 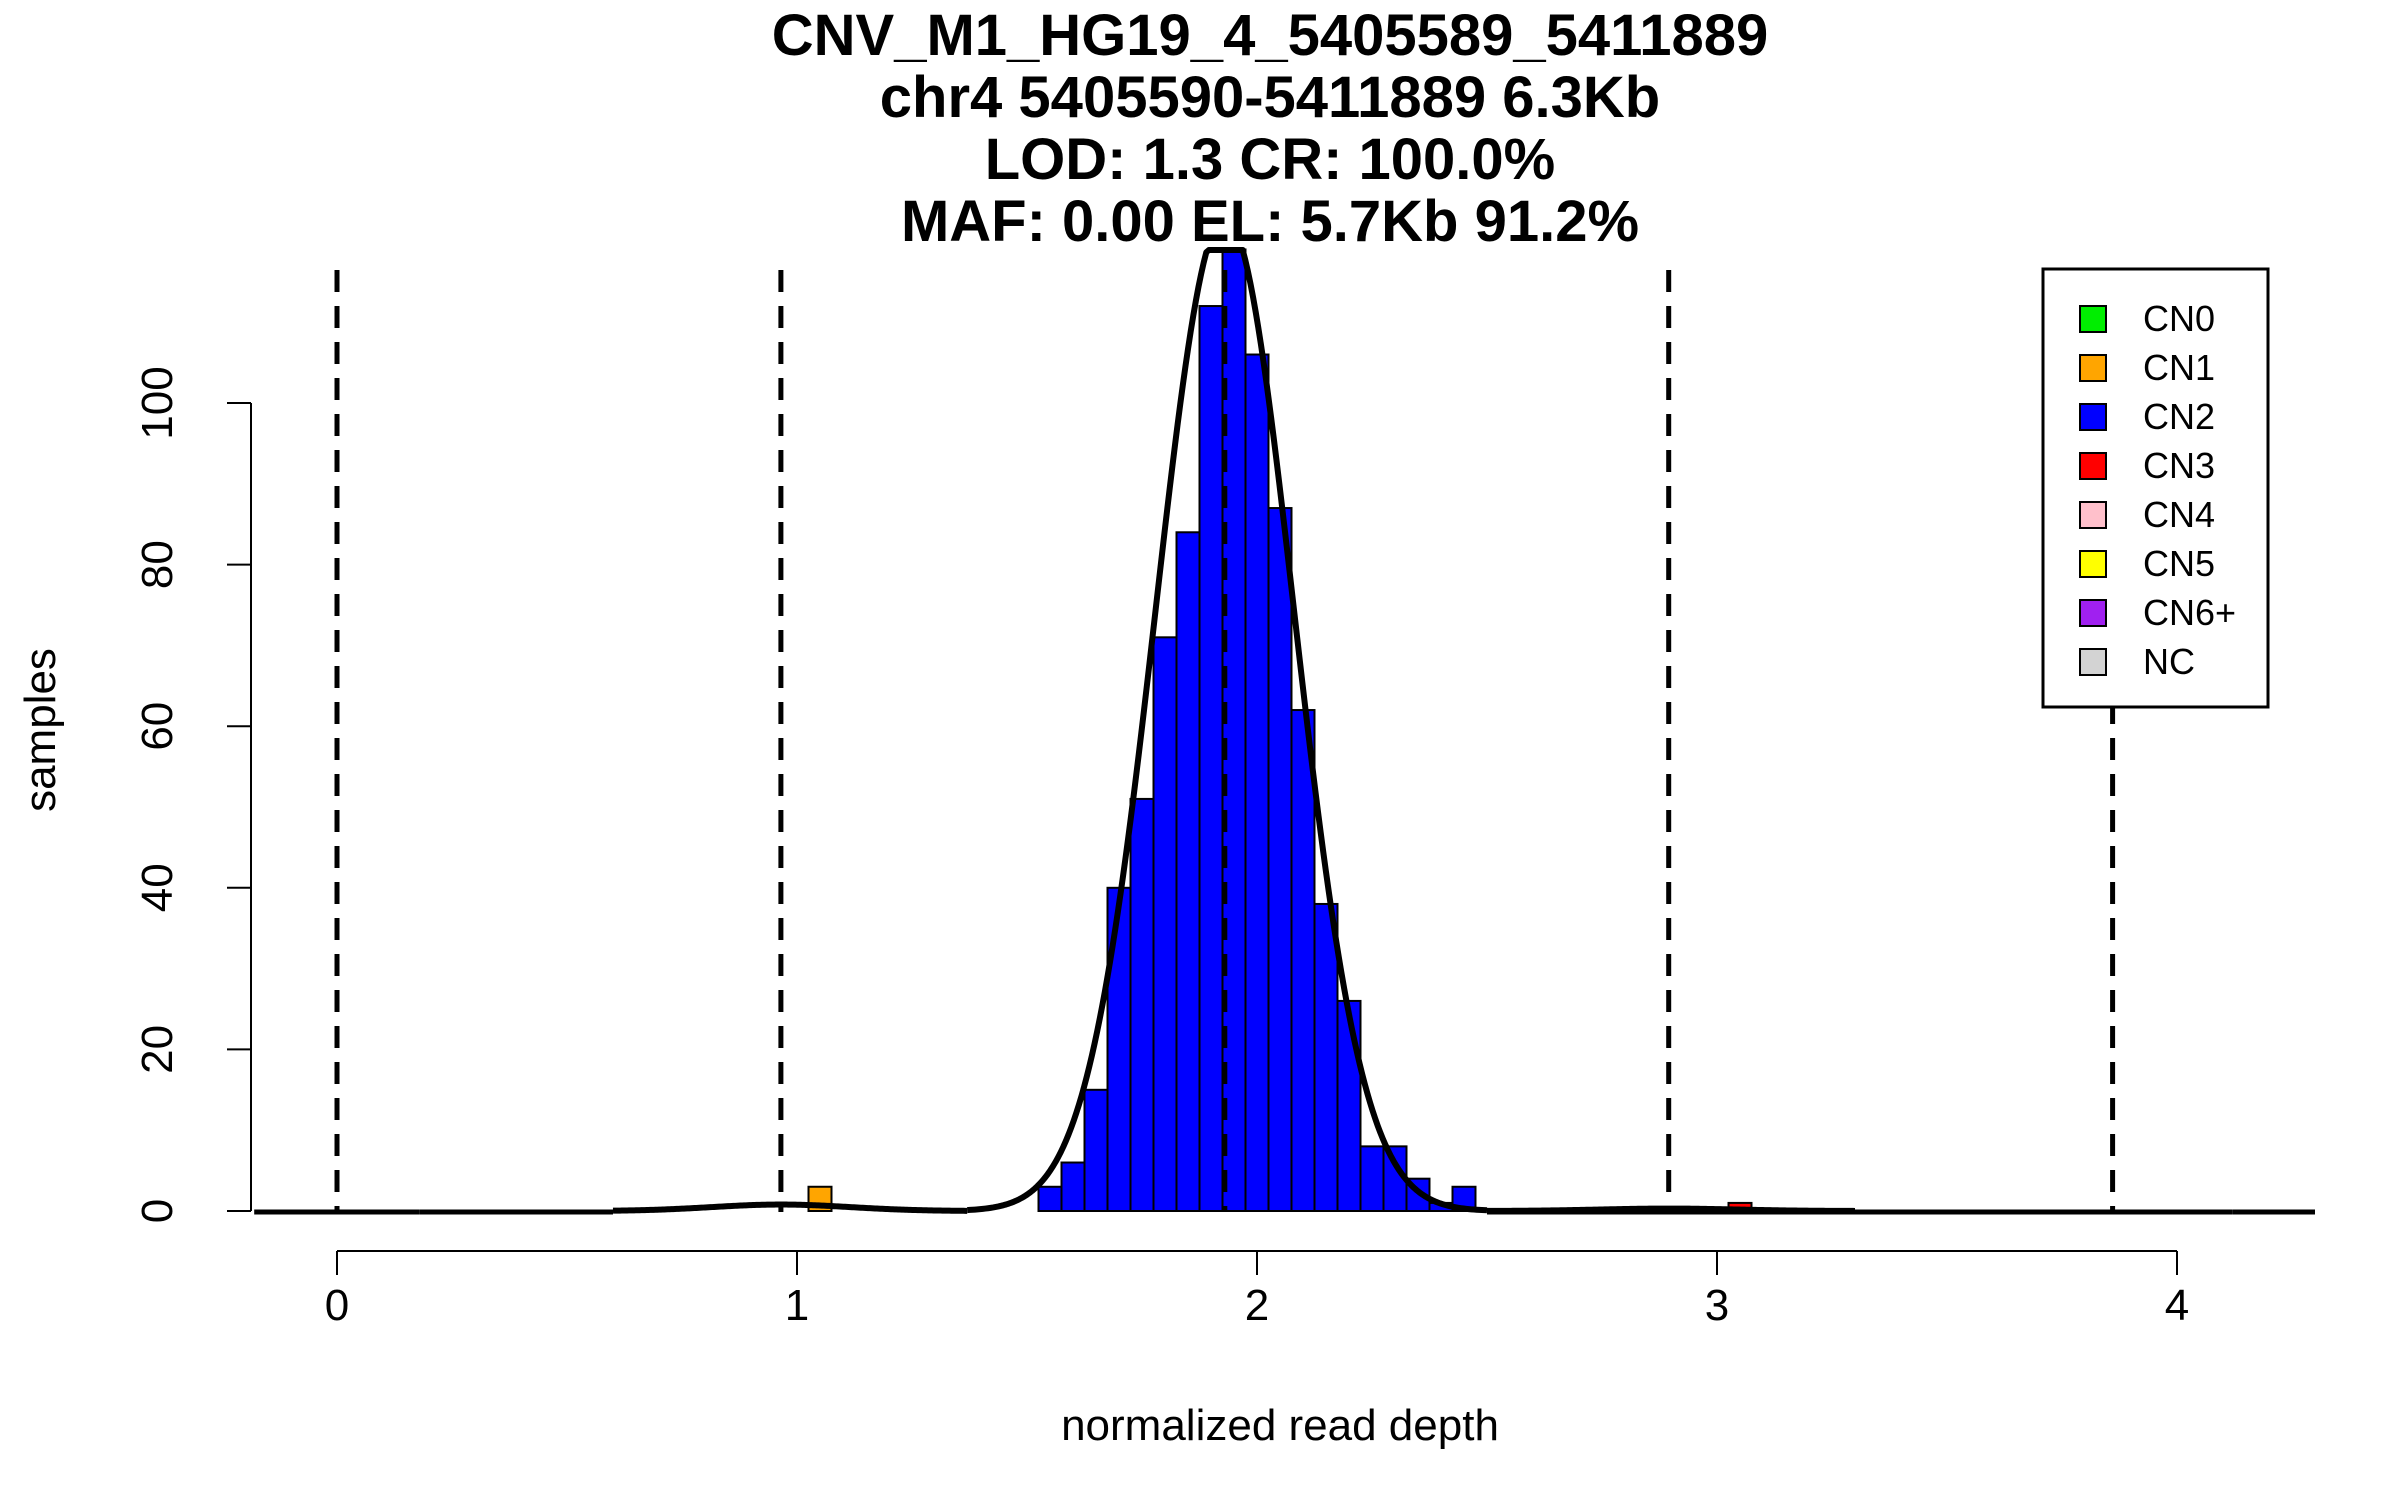 What do you see at coordinates (1717, 1305) in the screenshot?
I see `x-tick-label-3: 3` at bounding box center [1717, 1305].